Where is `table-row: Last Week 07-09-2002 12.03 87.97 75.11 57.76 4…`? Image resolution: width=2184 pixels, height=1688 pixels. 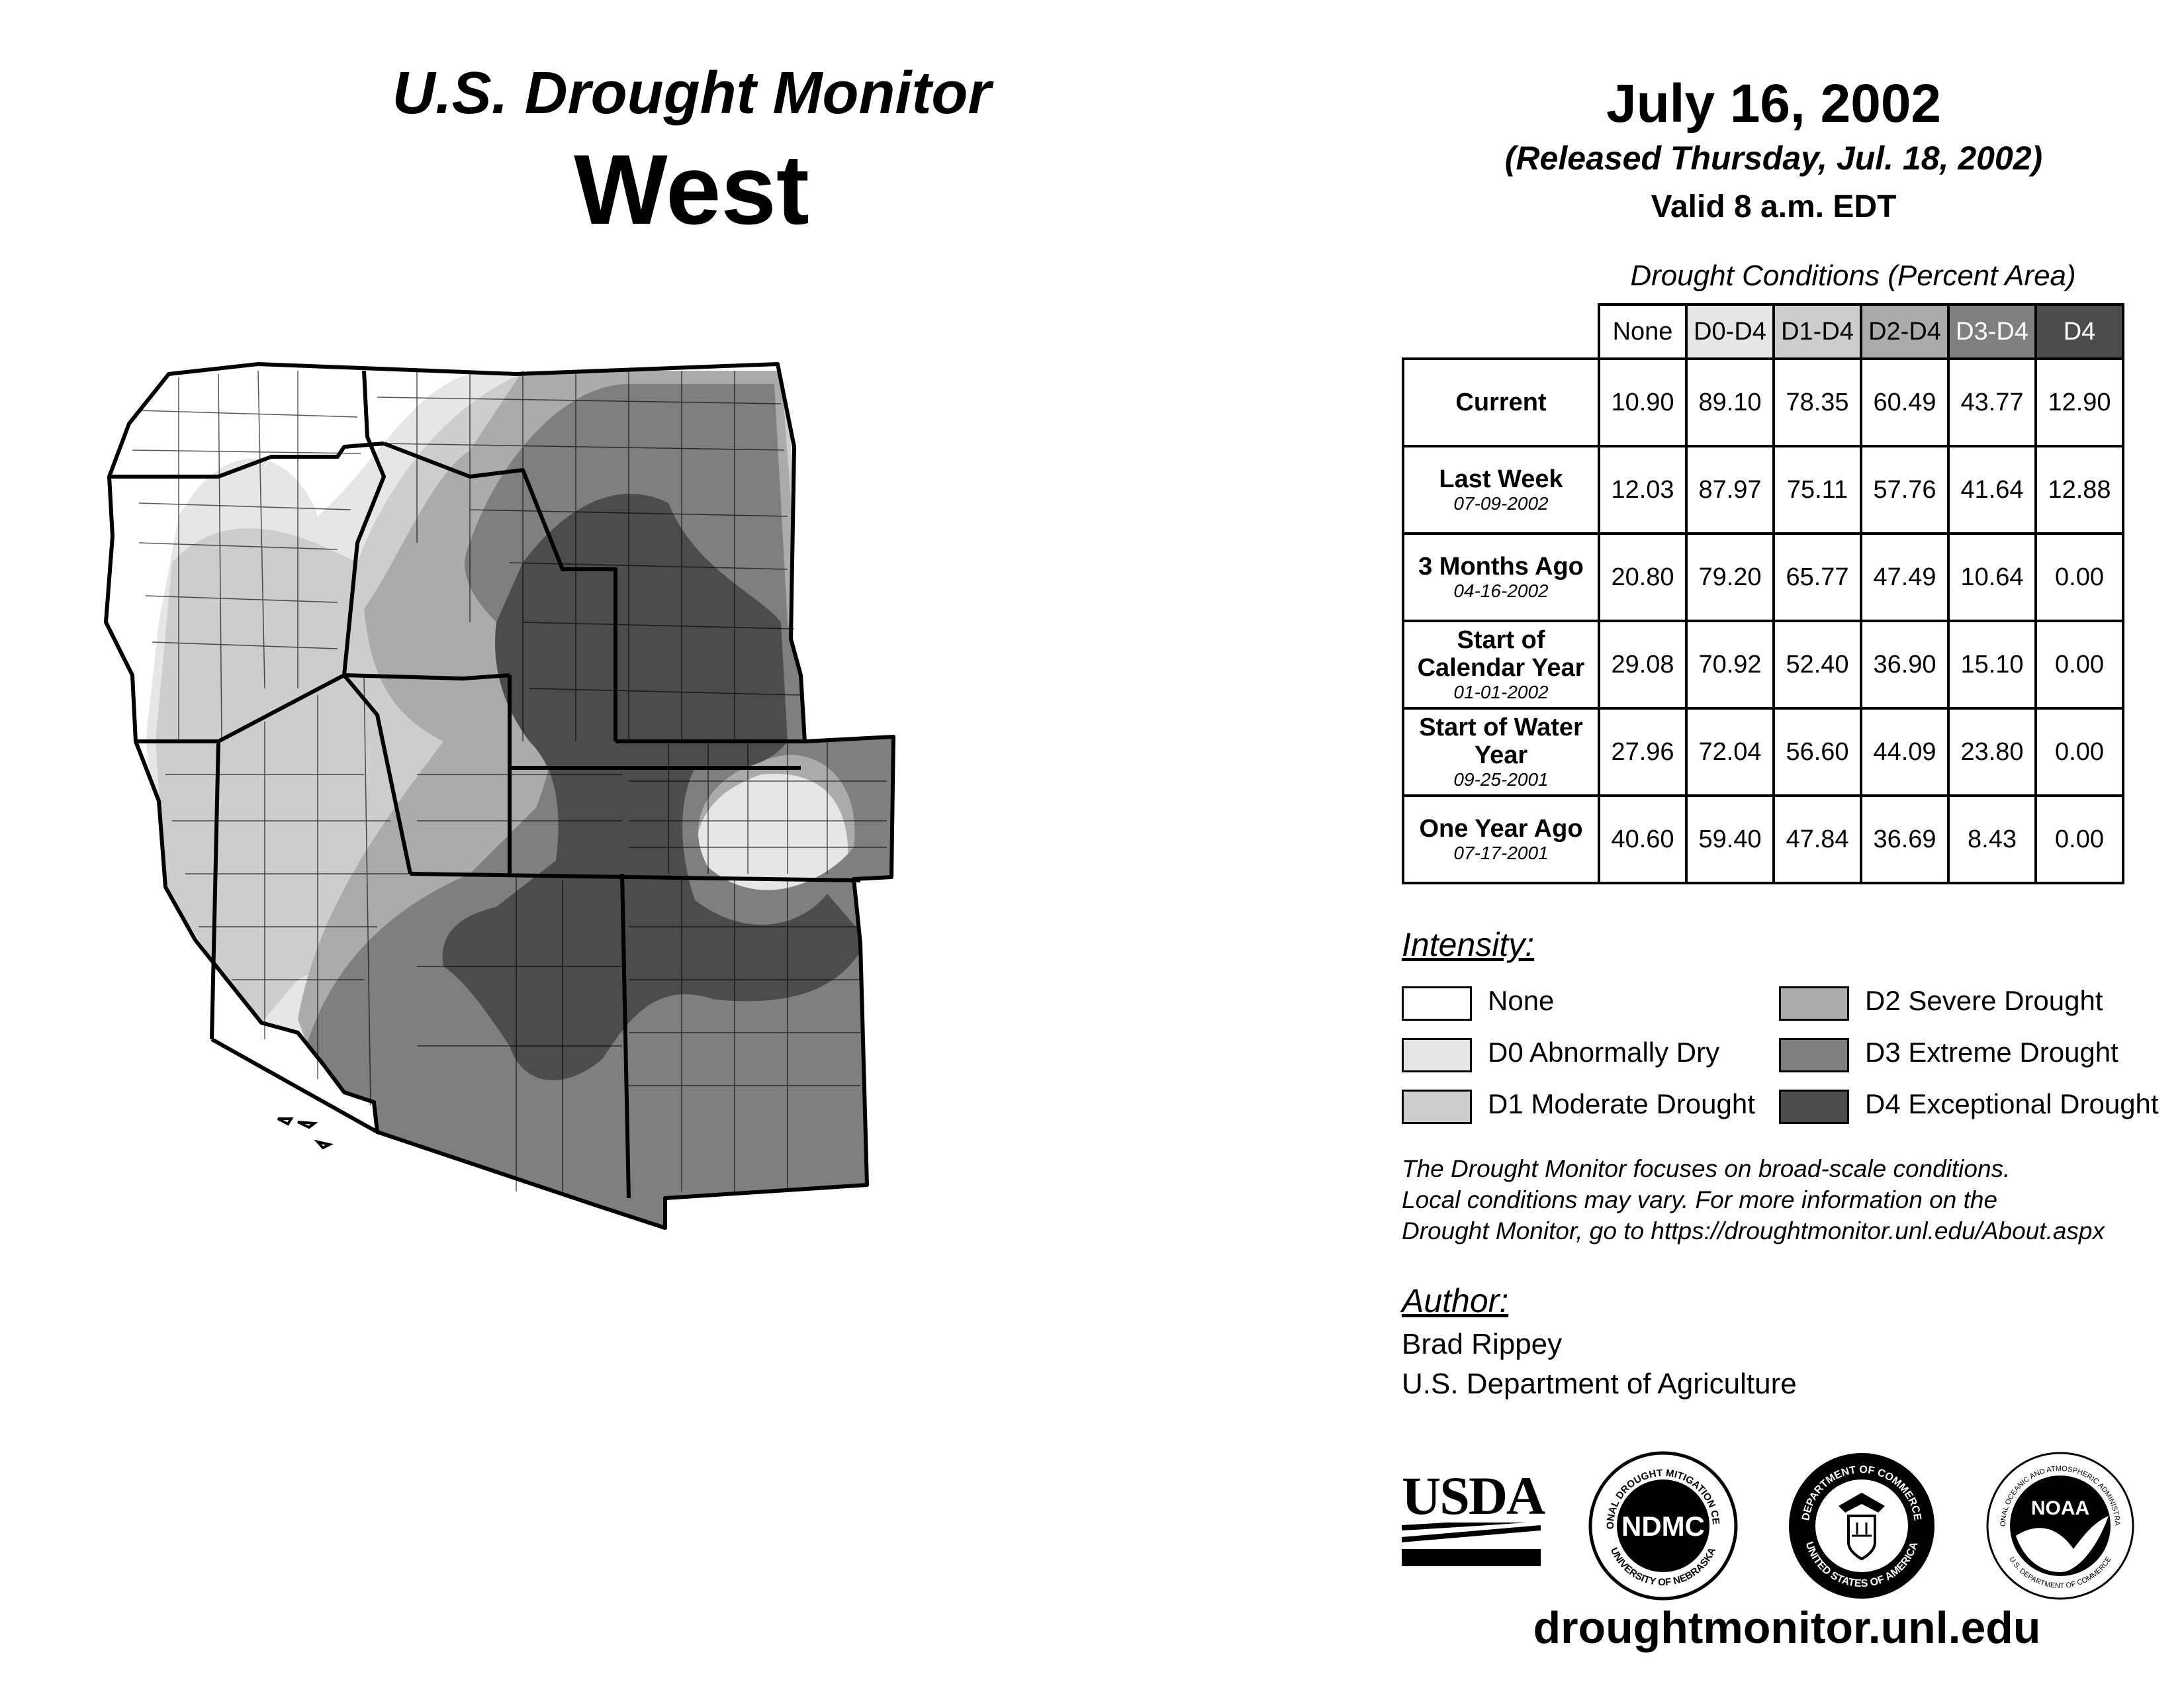 table-row: Last Week 07-09-2002 12.03 87.97 75.11 57.76 4… is located at coordinates (1763, 490).